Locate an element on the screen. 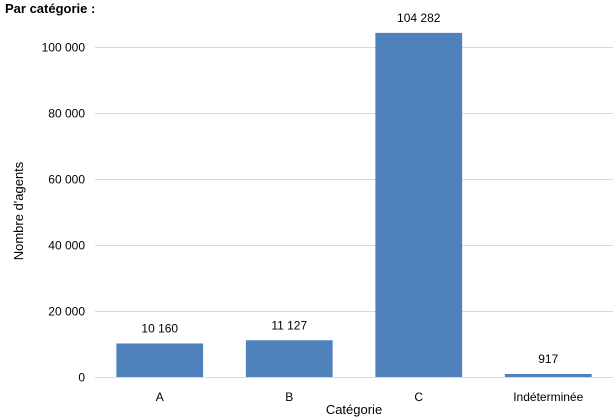  x-tick-label: B is located at coordinates (289, 397).